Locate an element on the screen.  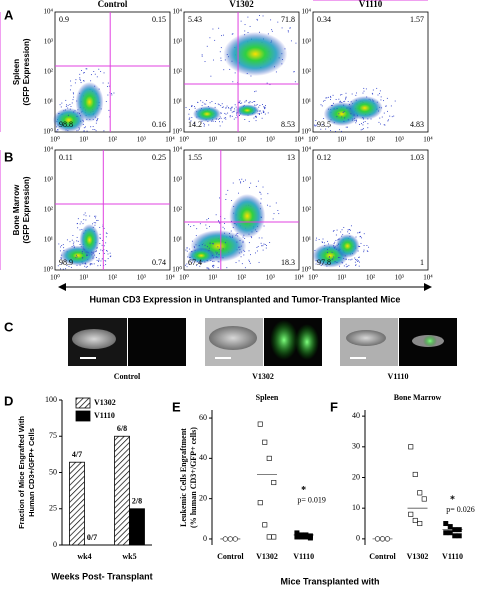
bar is located at coordinates (122, 490).